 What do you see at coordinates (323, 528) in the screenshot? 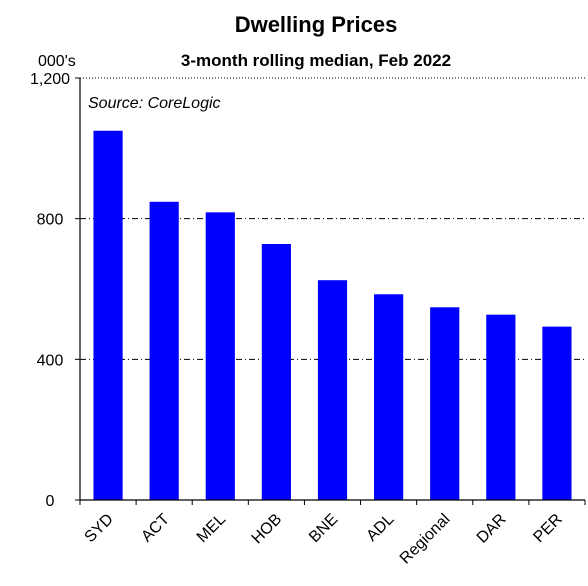
I see `x-tick-label: BNE` at bounding box center [323, 528].